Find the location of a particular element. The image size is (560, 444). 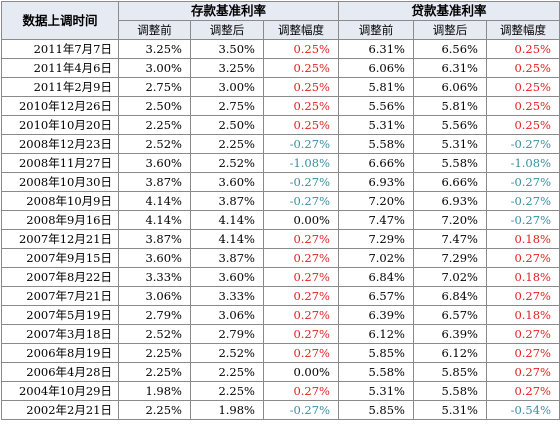

deposit-before-cell: 3.33% is located at coordinates (154, 277).